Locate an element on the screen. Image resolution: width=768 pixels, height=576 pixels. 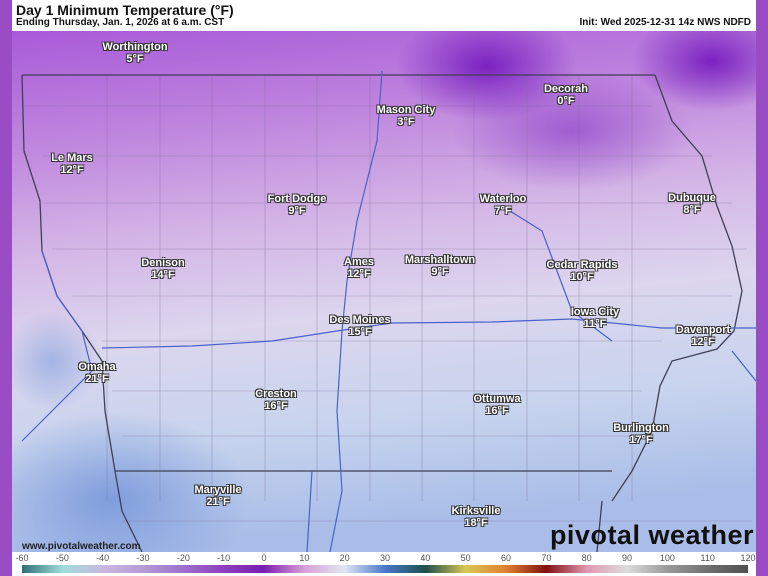
city-name: Omaha is located at coordinates (97, 367).